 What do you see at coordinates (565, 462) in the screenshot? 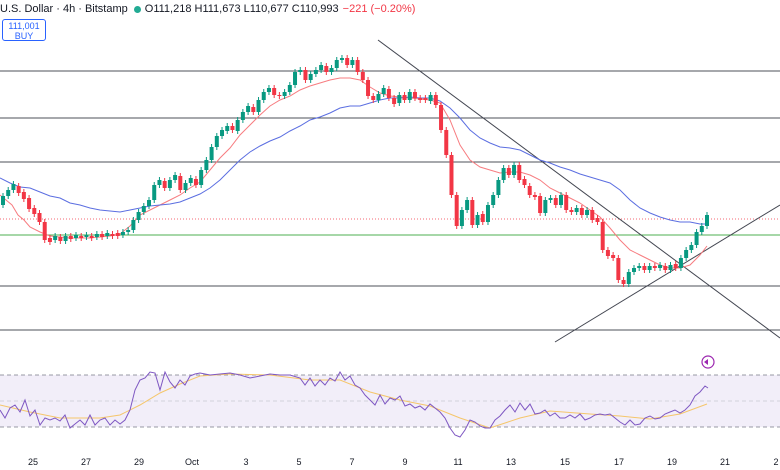
I see `x-tick-label: 15` at bounding box center [565, 462].